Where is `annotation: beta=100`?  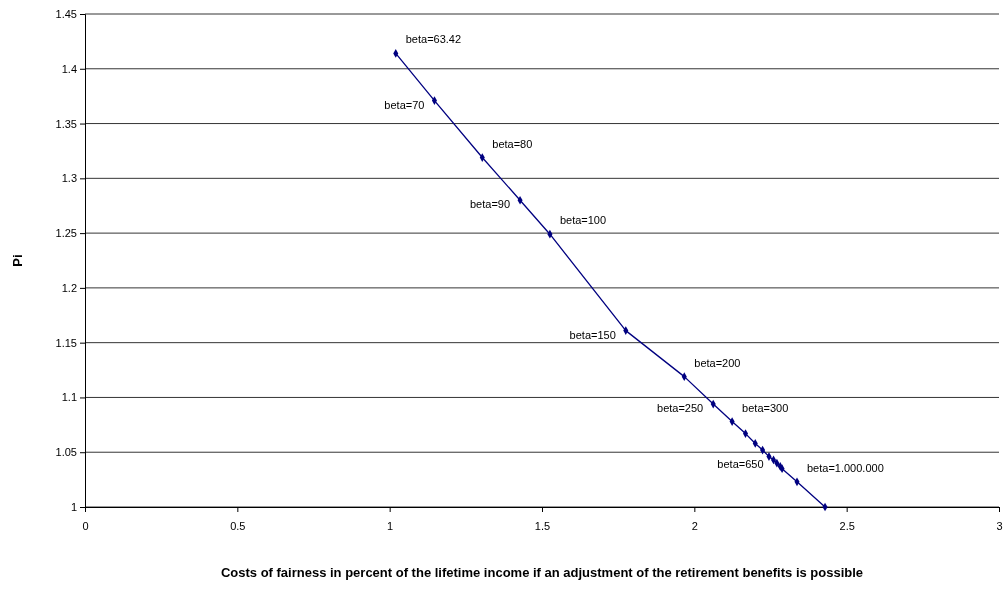 annotation: beta=100 is located at coordinates (583, 220).